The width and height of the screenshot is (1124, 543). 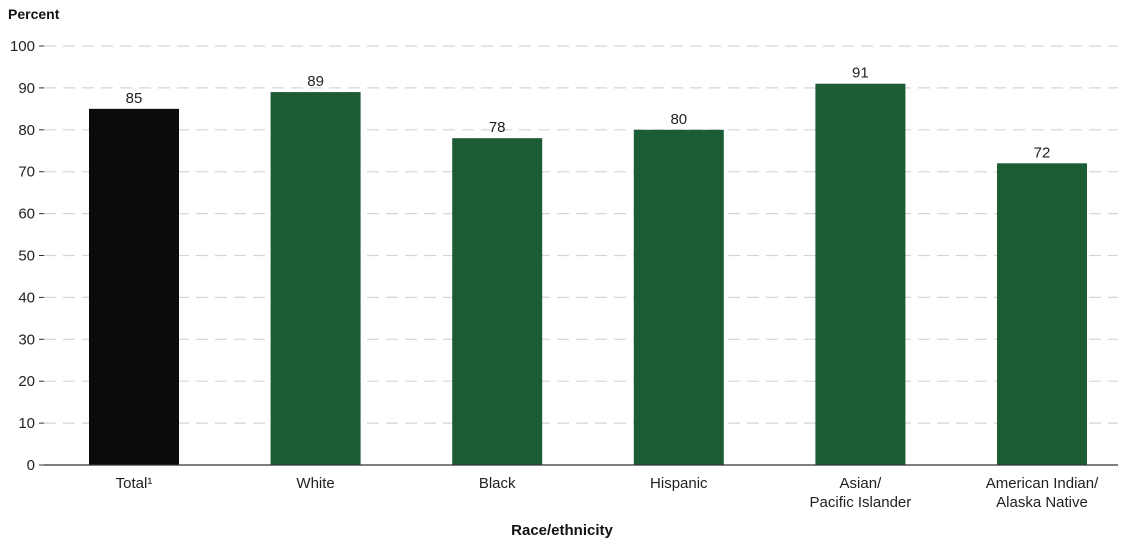 I want to click on x-tick-label: Alaska Native, so click(x=1042, y=502).